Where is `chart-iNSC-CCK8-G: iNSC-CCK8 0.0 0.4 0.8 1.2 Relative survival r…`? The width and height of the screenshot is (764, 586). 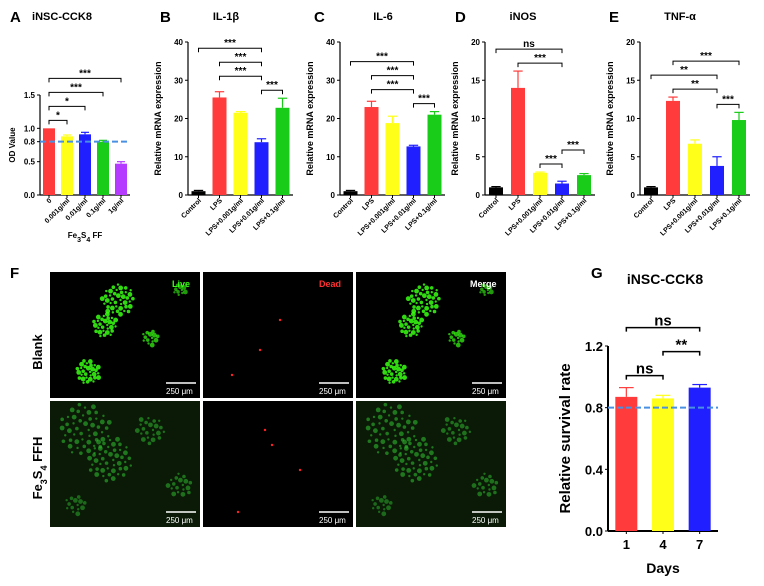 chart-iNSC-CCK8-G: iNSC-CCK8 0.0 0.4 0.8 1.2 Relative survival r… is located at coordinates (637, 423).